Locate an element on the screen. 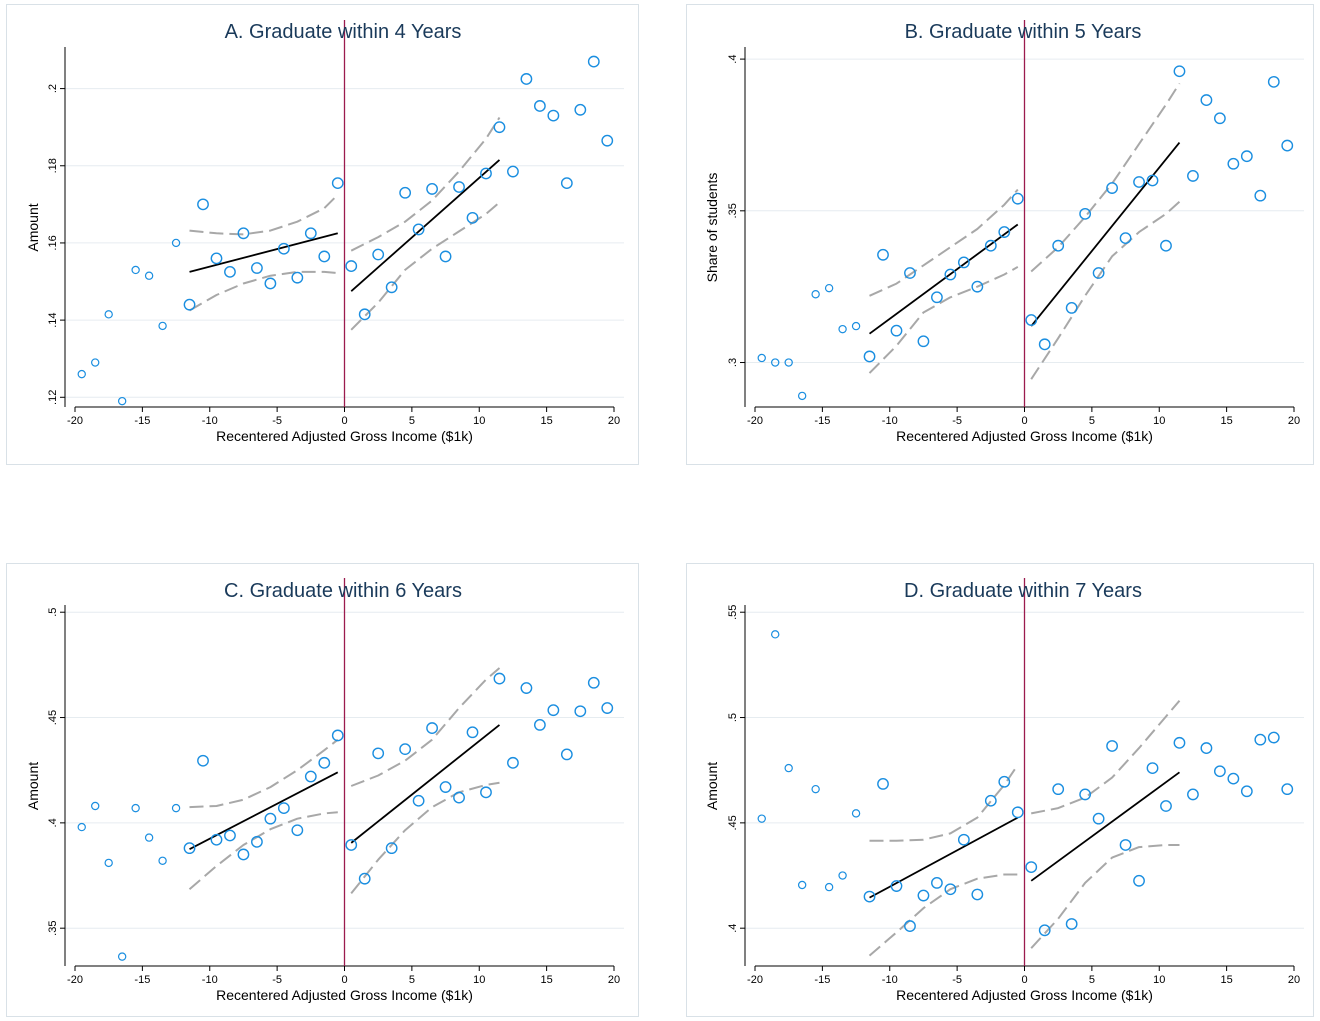 The image size is (1320, 1021). x-tick-label: 20 is located at coordinates (1294, 421).